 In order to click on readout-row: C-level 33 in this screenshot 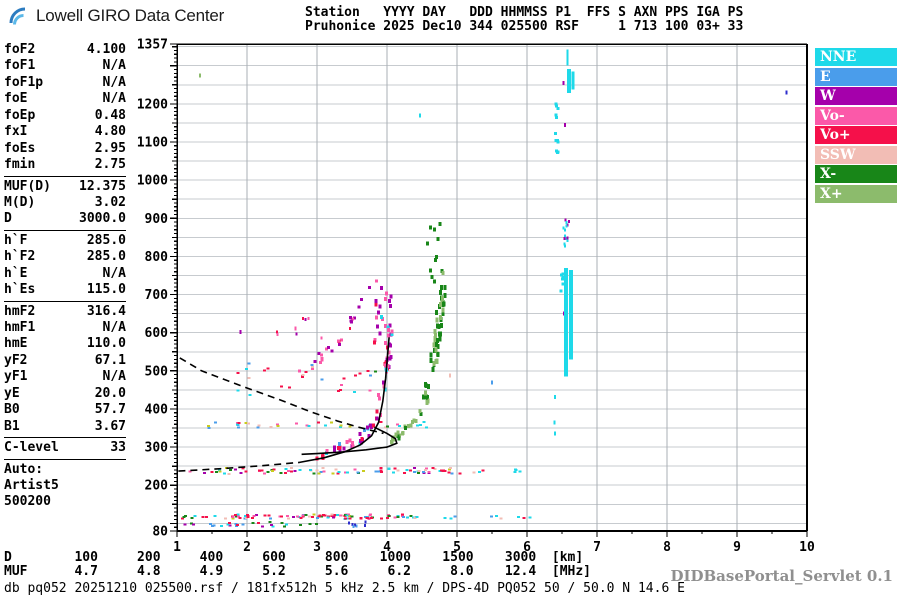, I will do `click(65, 448)`.